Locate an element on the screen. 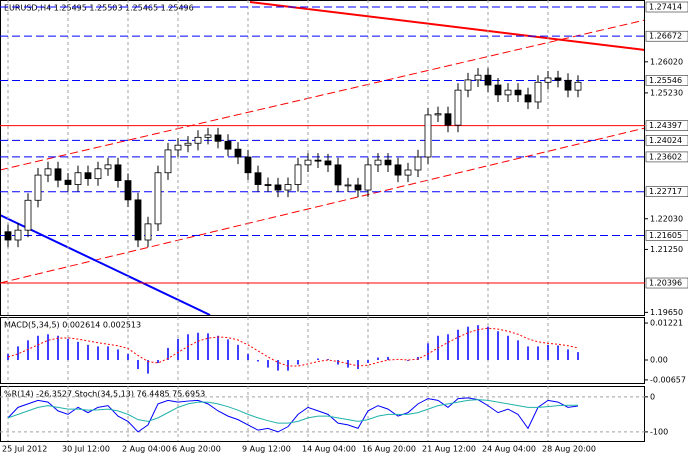 The width and height of the screenshot is (688, 456). level-label: 1.27414 is located at coordinates (665, 7).